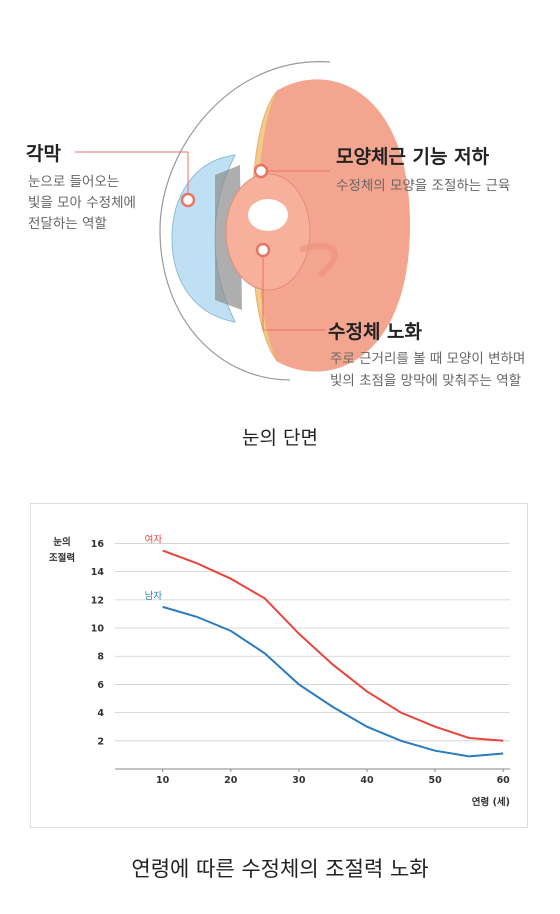 Image resolution: width=560 pixels, height=914 pixels. What do you see at coordinates (425, 381) in the screenshot?
I see `label-text: 빛의 초점을 망막에 맞춰주는 역할` at bounding box center [425, 381].